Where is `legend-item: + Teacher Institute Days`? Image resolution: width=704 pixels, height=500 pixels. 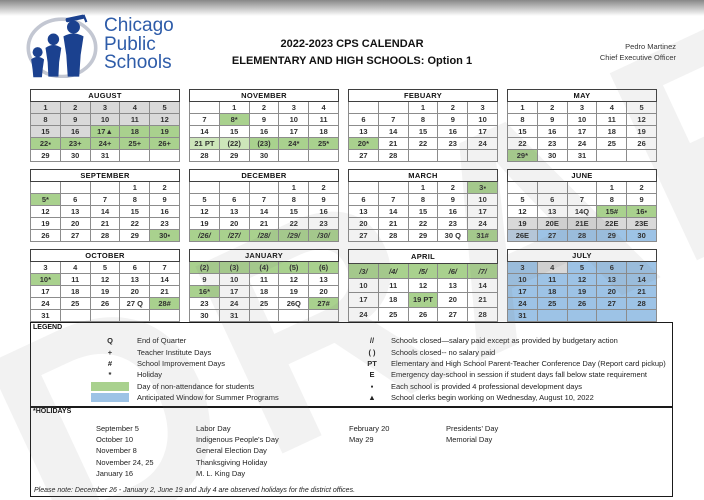
legend-item: + Teacher Institute Days is located at coordinates (221, 351).